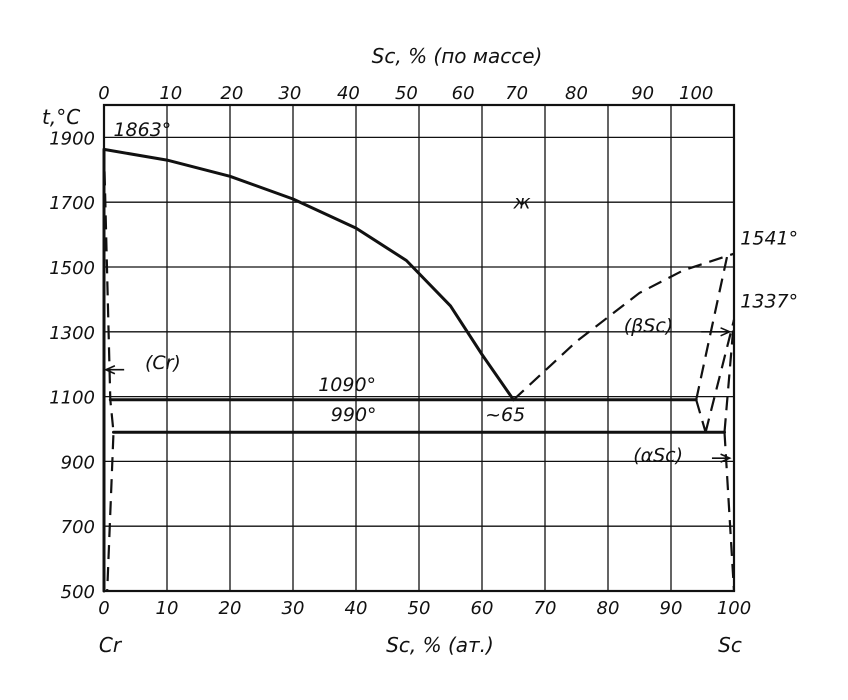  Describe the element at coordinates (170, 93) in the screenshot. I see `top-tick-label: 10` at that location.